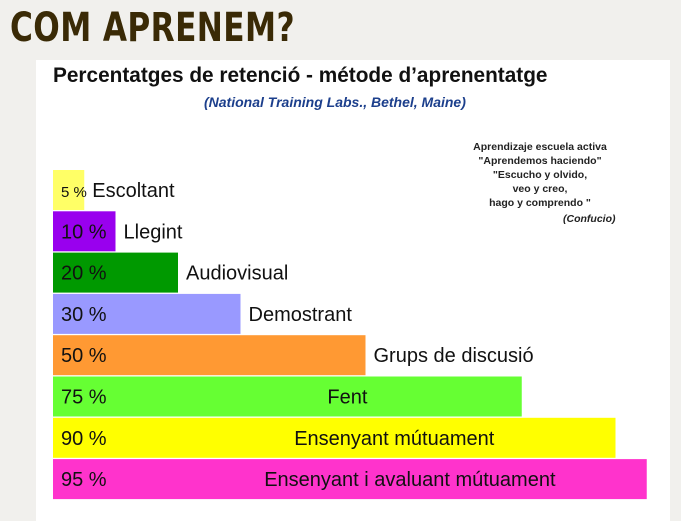 Image resolution: width=681 pixels, height=521 pixels. Describe the element at coordinates (84, 439) in the screenshot. I see `value-label: 90 %` at that location.